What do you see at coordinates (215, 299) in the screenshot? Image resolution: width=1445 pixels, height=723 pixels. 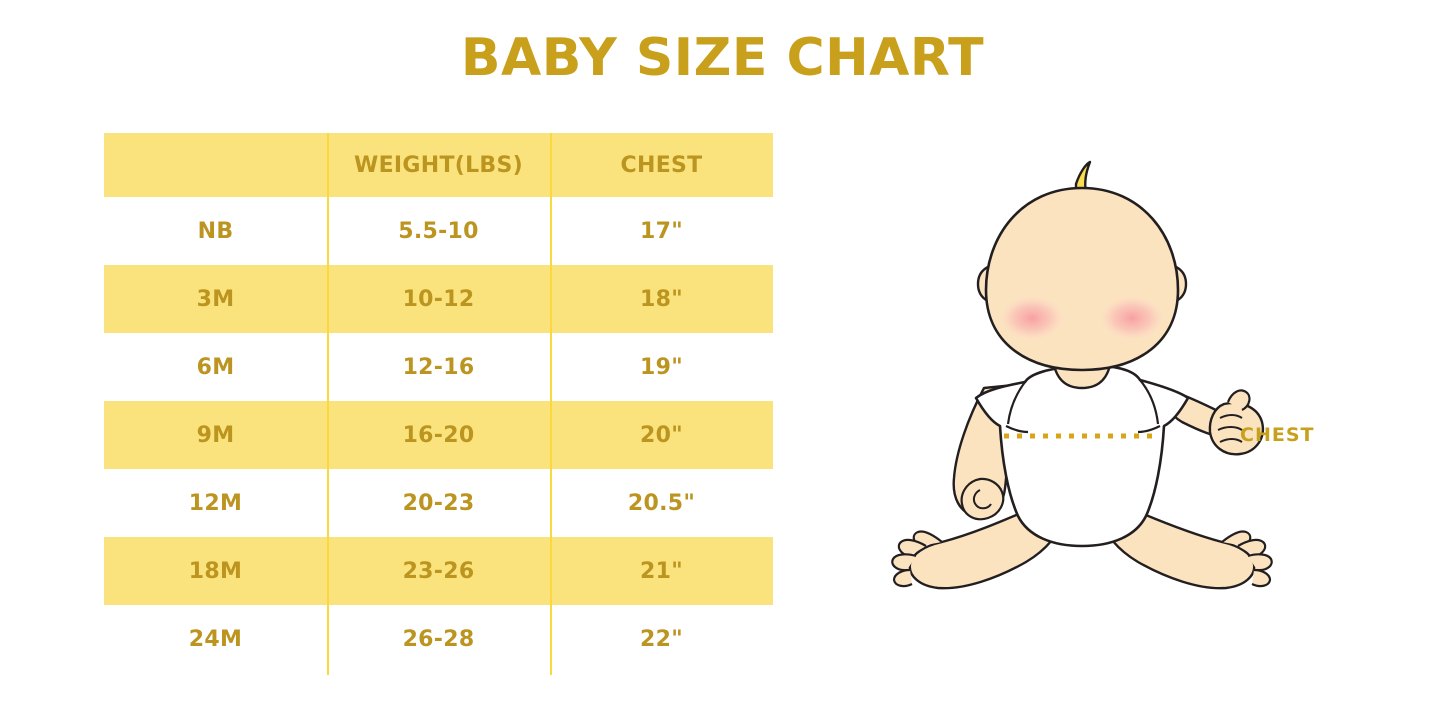 I see `cell-size: 3M` at bounding box center [215, 299].